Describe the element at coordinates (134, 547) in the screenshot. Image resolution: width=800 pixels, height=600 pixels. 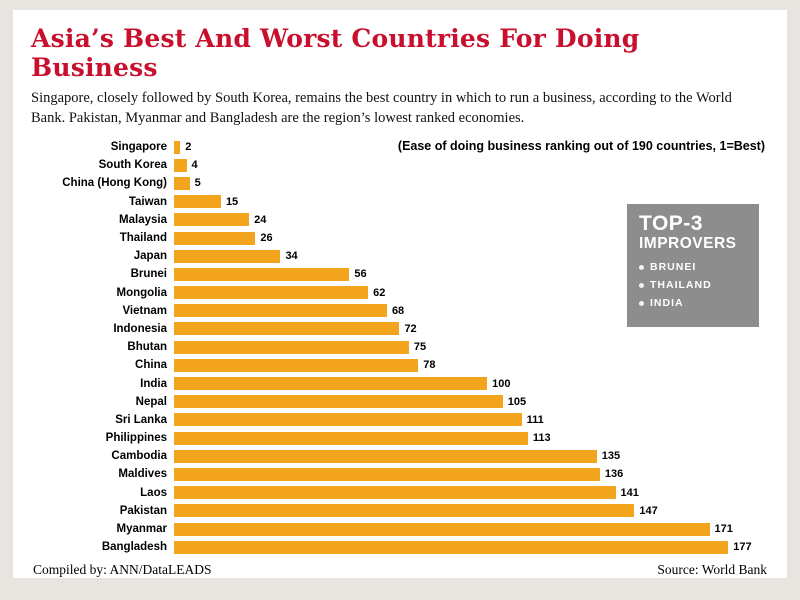
I see `country-label: Bangladesh` at that location.